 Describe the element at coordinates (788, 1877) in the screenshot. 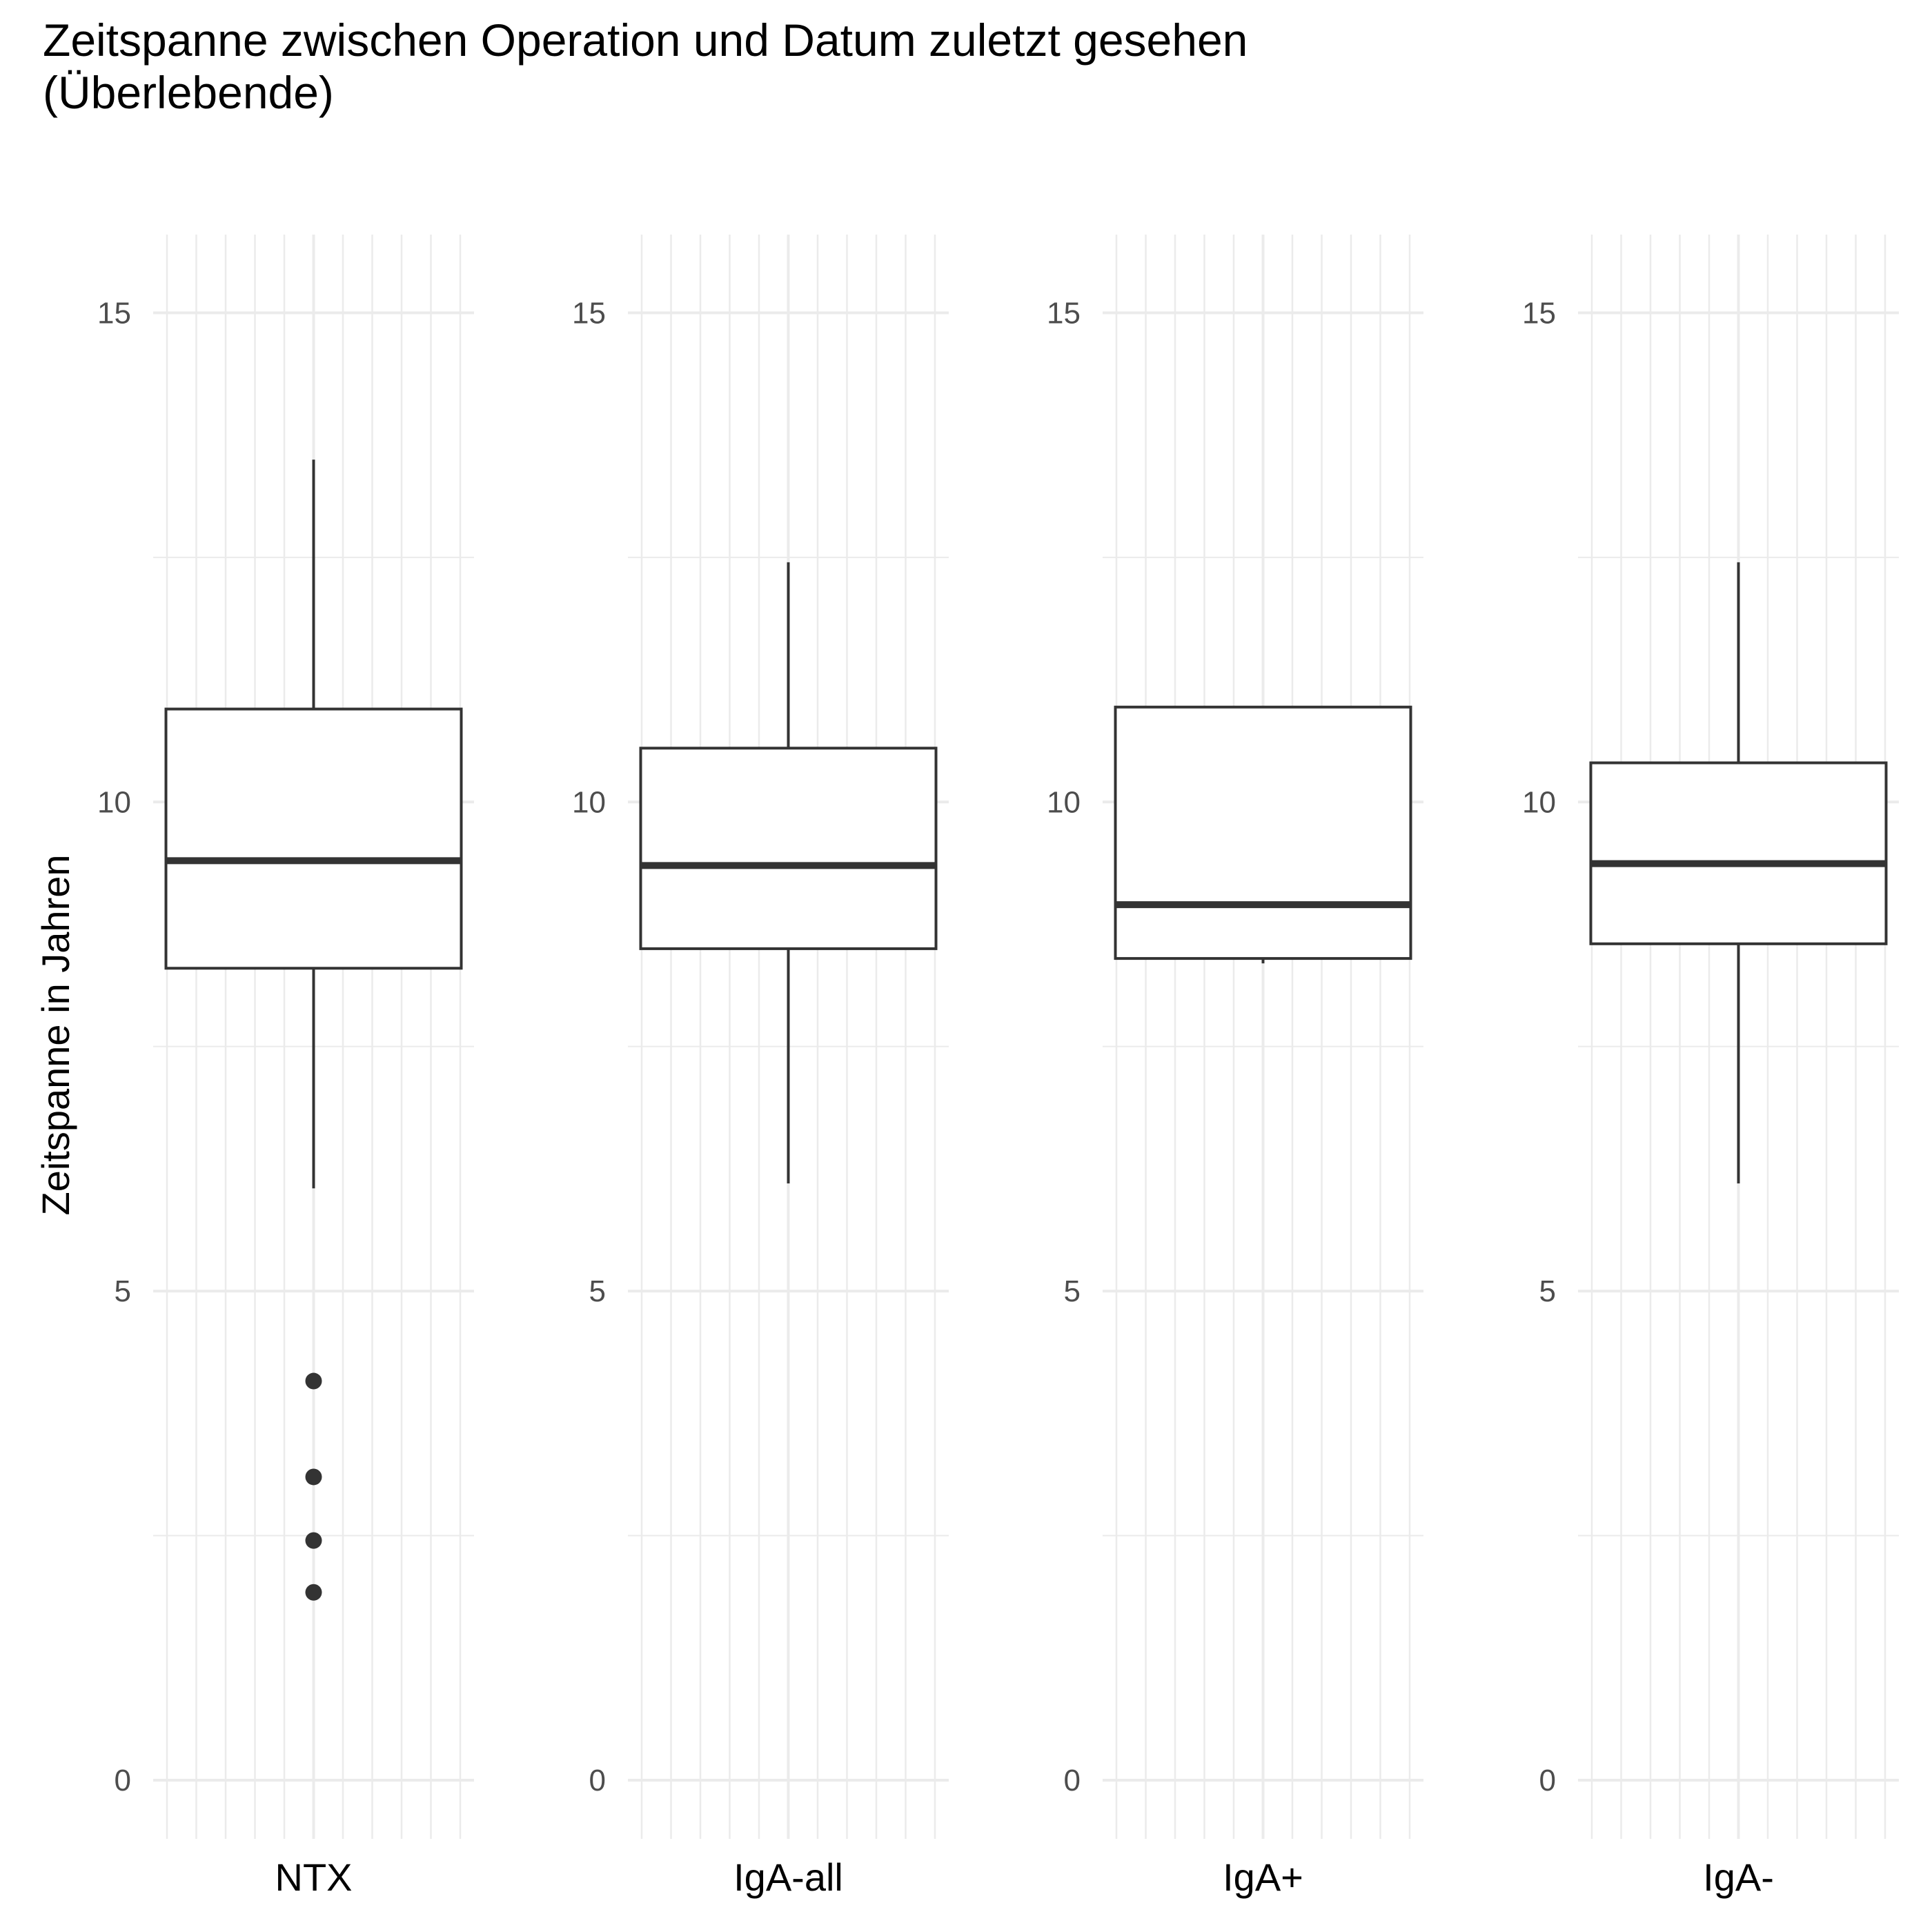

I see `x-category-label: IgA-all` at that location.